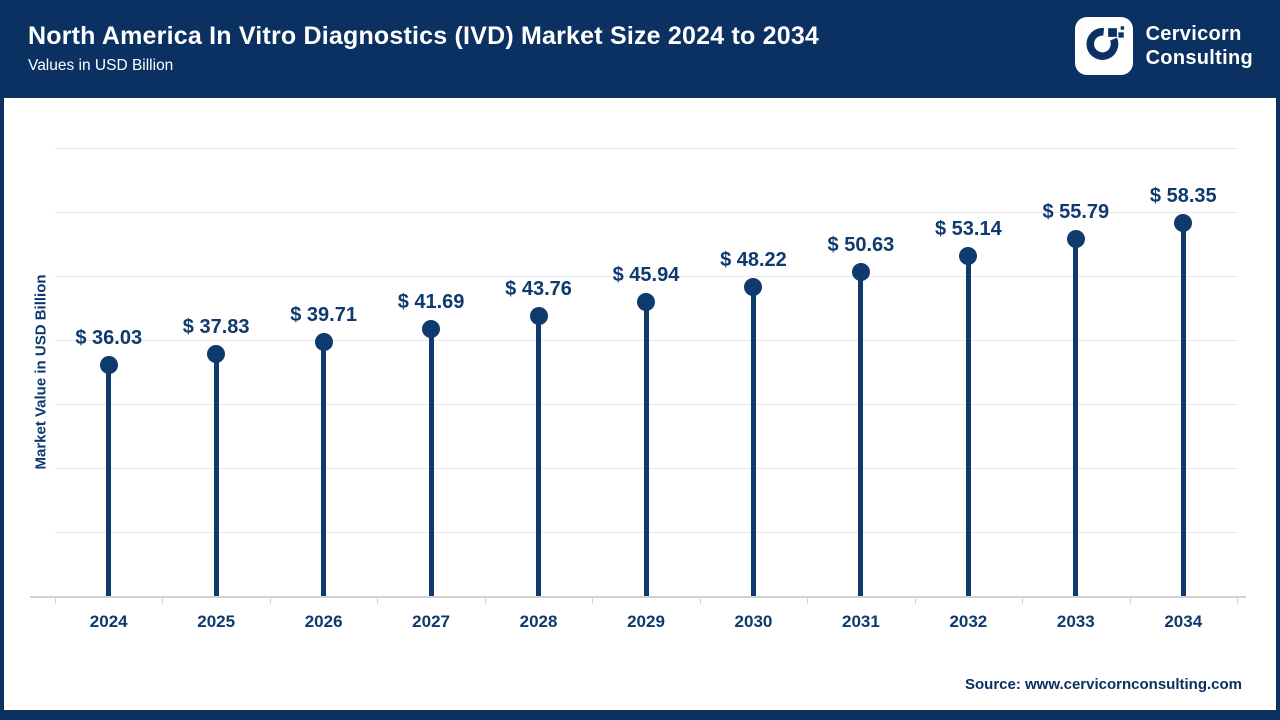 The image size is (1280, 720). I want to click on brand-name: Cervicorn Consulting, so click(1199, 46).